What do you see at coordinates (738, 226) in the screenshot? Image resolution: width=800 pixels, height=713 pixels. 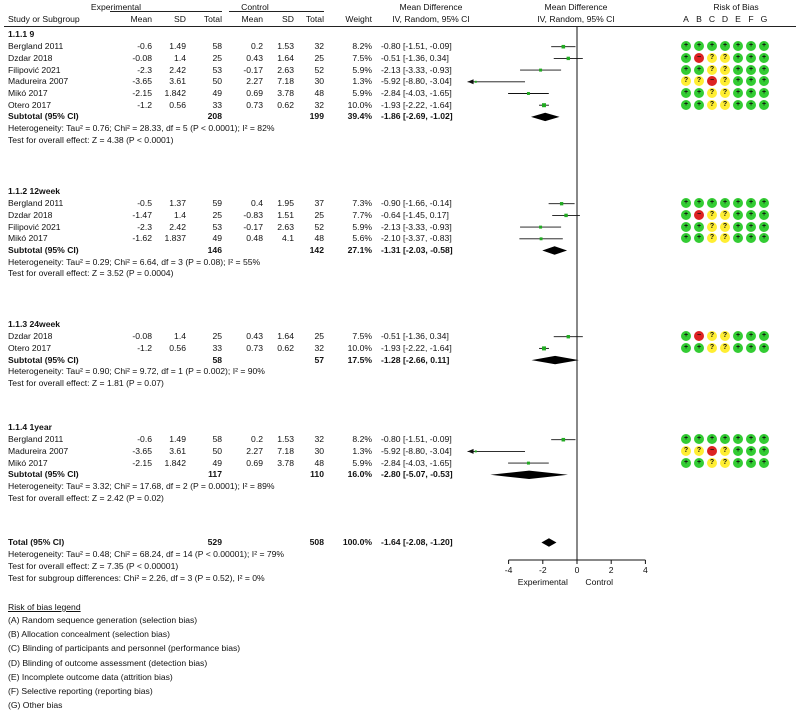 I see `study-row-g2-3-rob-e-icon: +` at bounding box center [738, 226].